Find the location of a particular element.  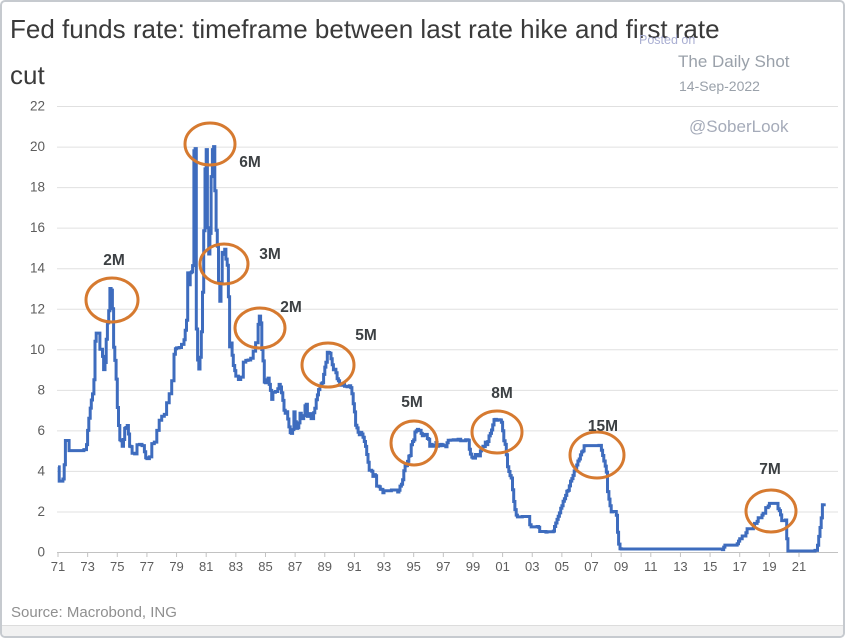

svg-text: 16 is located at coordinates (37, 227).